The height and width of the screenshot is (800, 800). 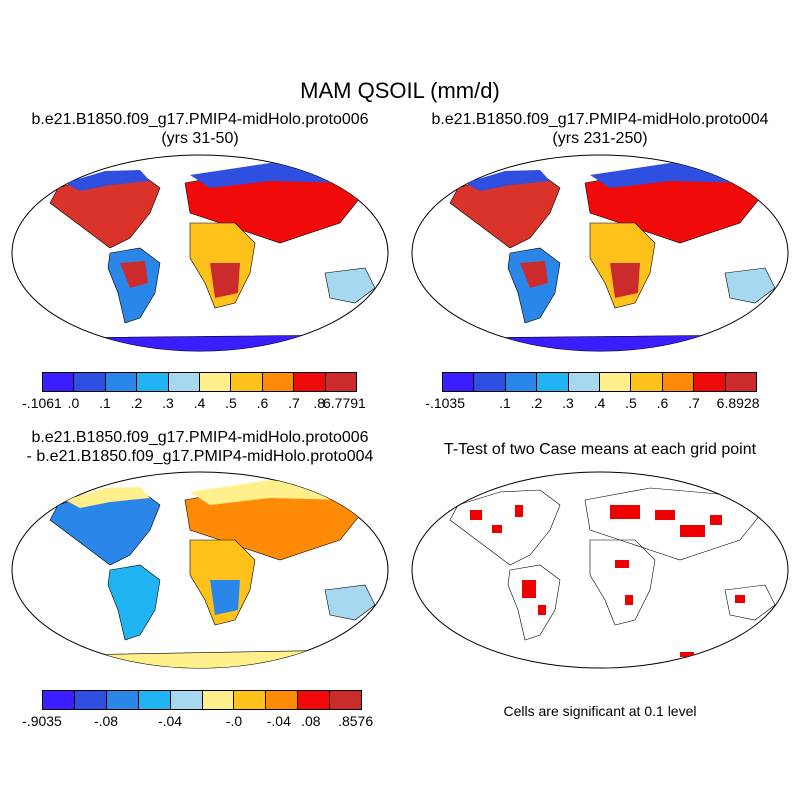 I want to click on cbar-label: 6.8928, so click(x=738, y=403).